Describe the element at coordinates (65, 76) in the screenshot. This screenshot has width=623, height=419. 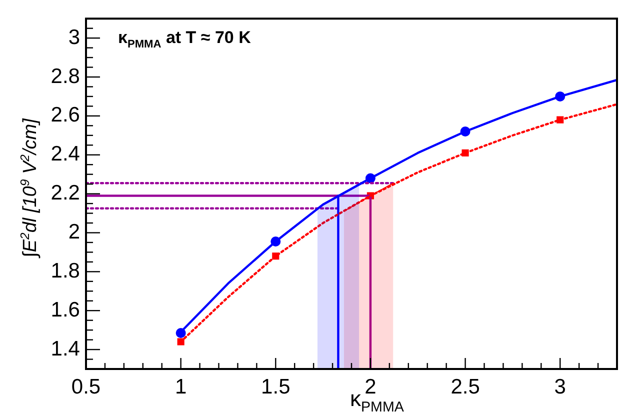
I see `y-tick-label: 2.8` at that location.